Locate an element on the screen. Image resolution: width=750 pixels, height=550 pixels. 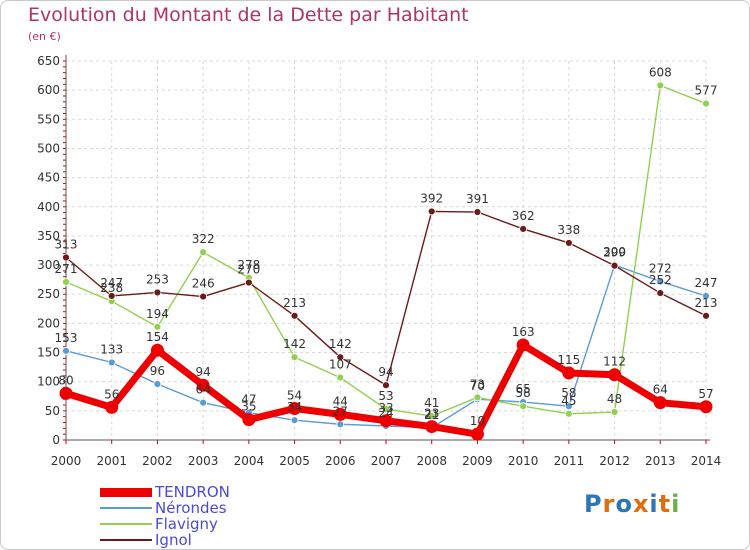
x-tick-label: 2003 is located at coordinates (203, 461).